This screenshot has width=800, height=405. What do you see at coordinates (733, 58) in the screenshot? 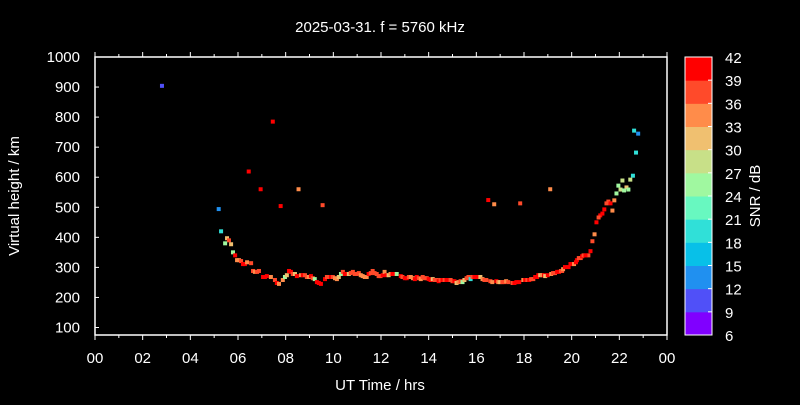
I see `colorbar-tick-label: 42` at bounding box center [733, 58].